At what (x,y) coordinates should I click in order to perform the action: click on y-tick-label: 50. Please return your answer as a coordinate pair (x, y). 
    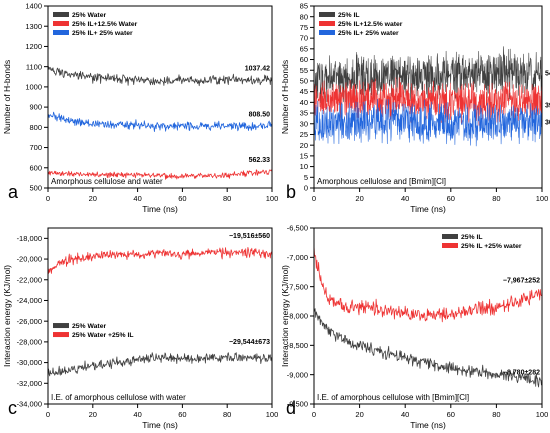
    Looking at the image, I should click on (304, 81).